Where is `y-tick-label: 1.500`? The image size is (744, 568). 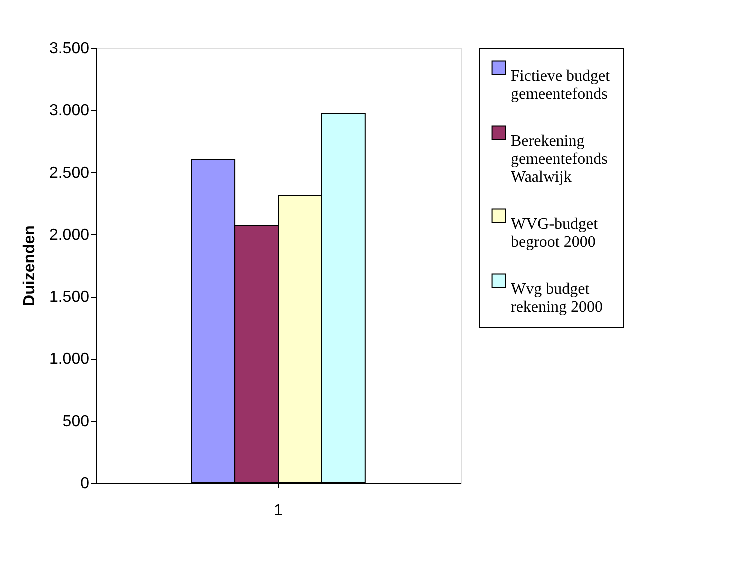
y-tick-label: 1.500 is located at coordinates (69, 297).